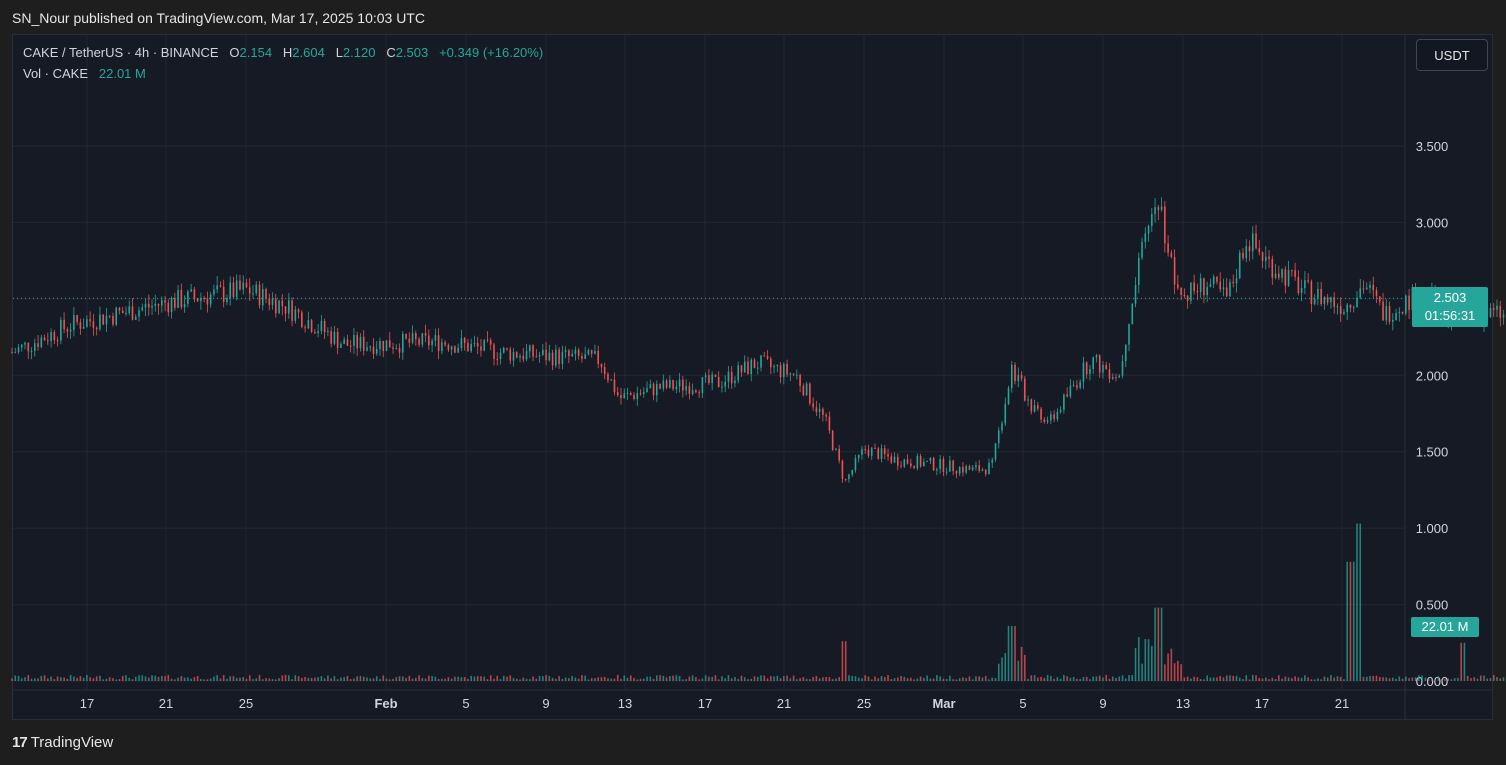 The width and height of the screenshot is (1506, 765). What do you see at coordinates (1022, 703) in the screenshot?
I see `x-tick-label: 5` at bounding box center [1022, 703].